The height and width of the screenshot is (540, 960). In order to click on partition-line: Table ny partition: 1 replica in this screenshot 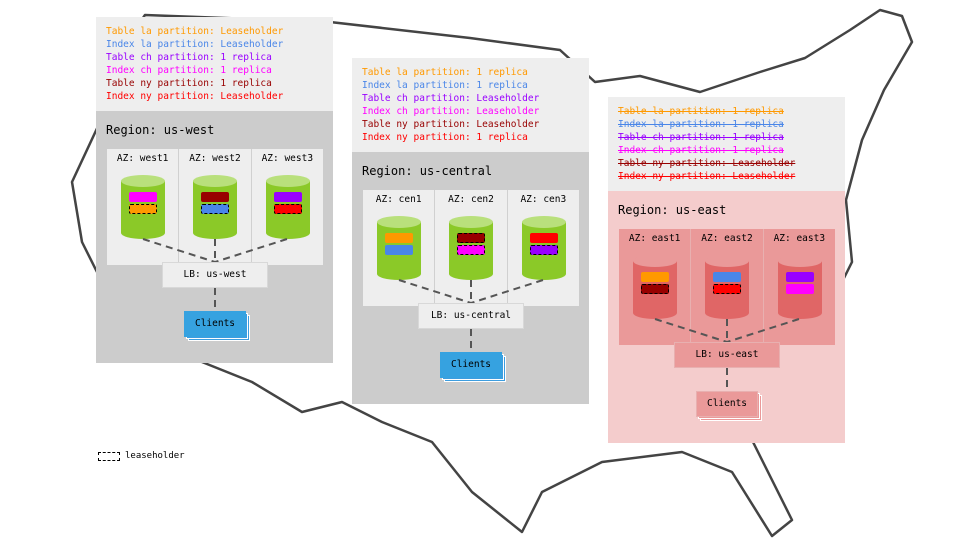, I will do `click(189, 83)`.